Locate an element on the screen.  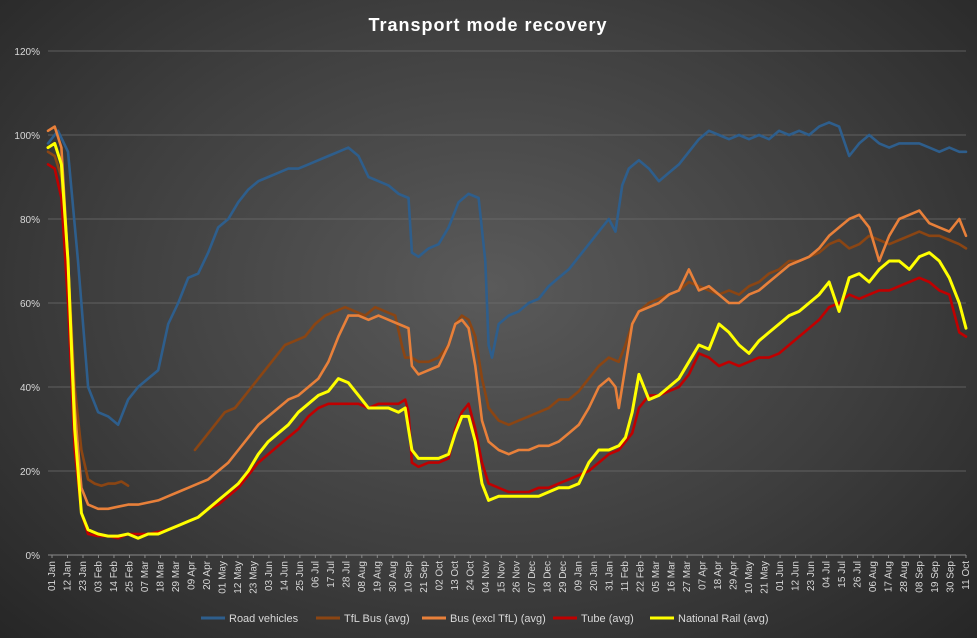
x-tick-label: 28 Aug is located at coordinates (904, 576).